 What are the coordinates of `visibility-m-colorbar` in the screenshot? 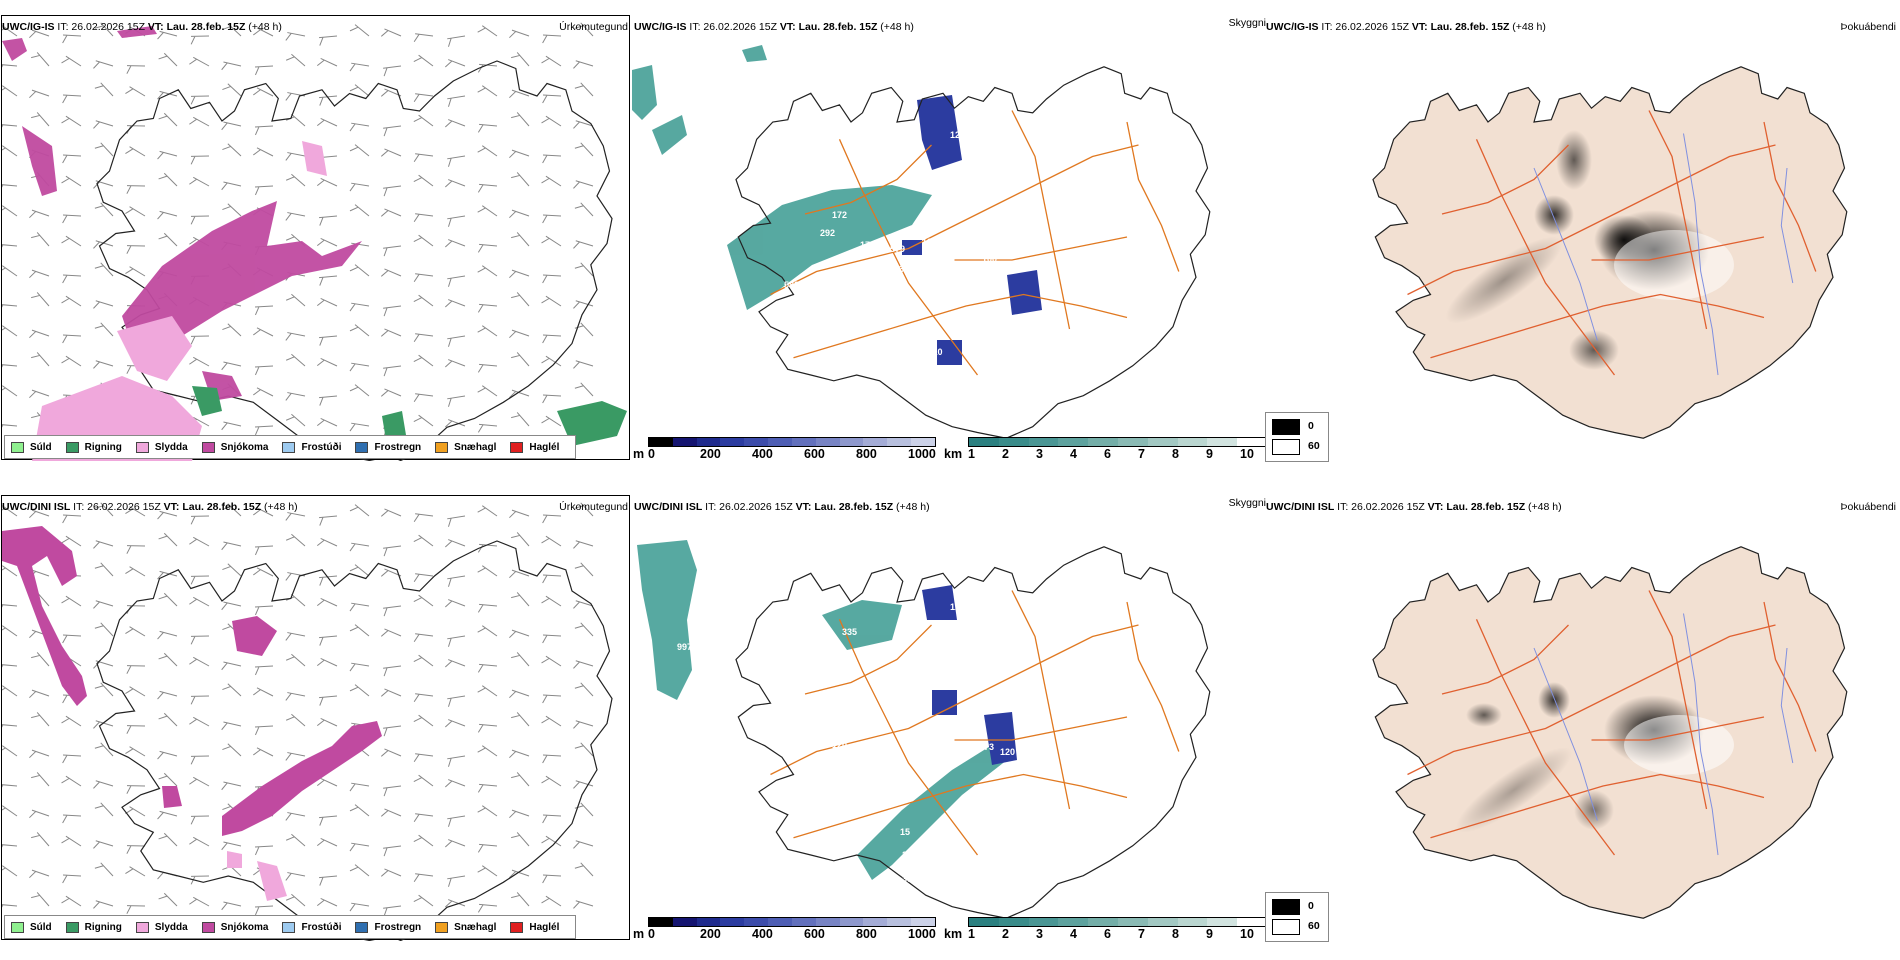 It's located at (792, 922).